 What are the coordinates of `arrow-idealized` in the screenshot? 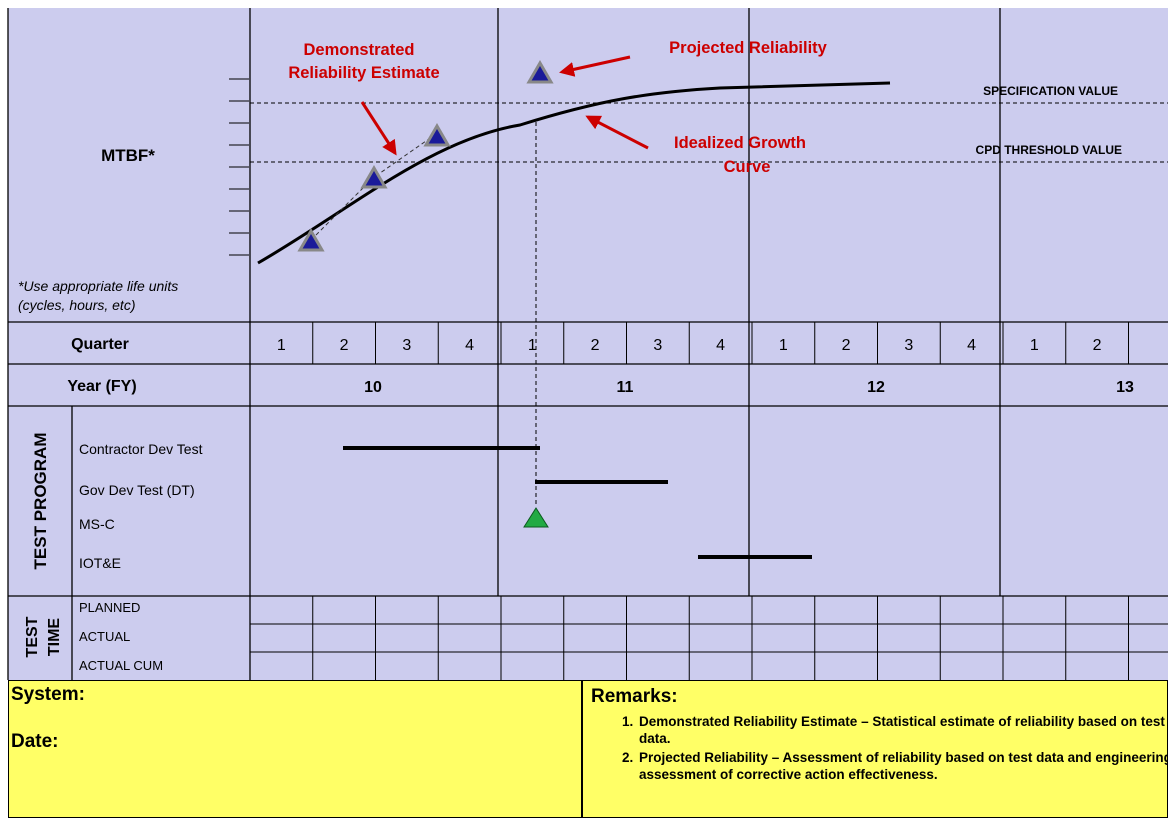 It's located at (617, 132).